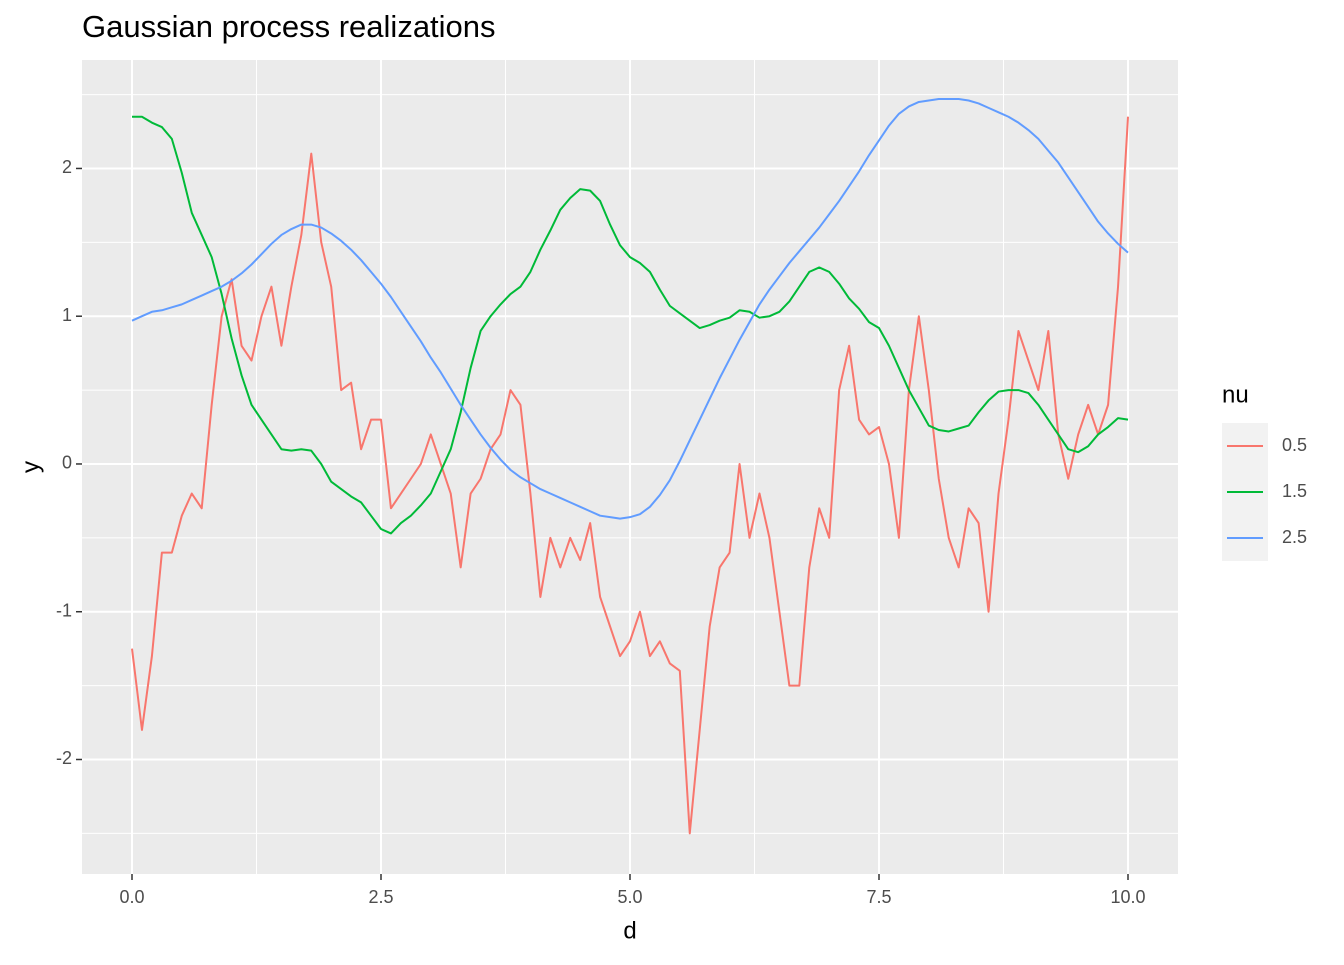  Describe the element at coordinates (289, 26) in the screenshot. I see `chart-title: Gaussian process realizations` at that location.